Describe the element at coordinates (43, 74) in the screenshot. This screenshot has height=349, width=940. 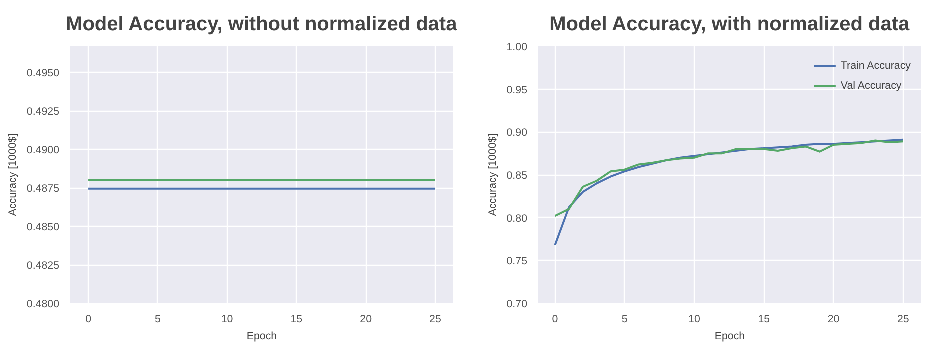
I see `y-tick-label: 0.4950` at that location.